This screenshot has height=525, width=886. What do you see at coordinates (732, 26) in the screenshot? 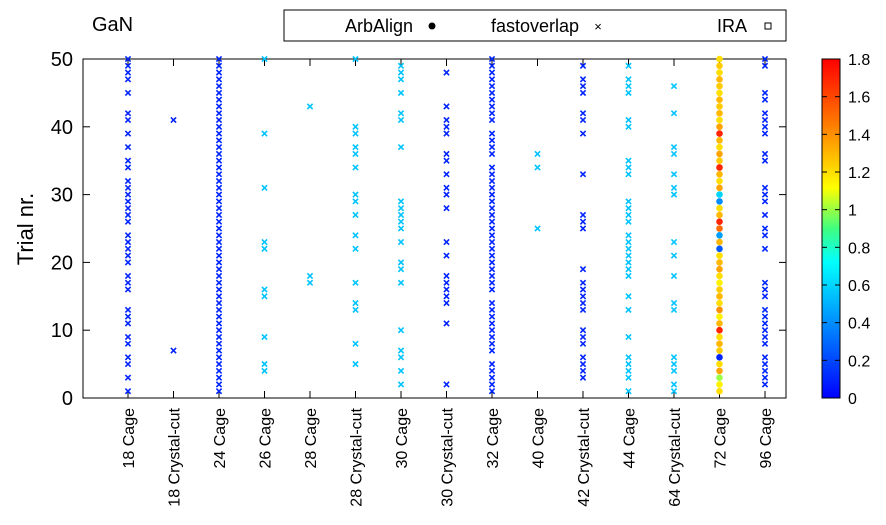
I see `legend-label-ira: IRA` at bounding box center [732, 26].